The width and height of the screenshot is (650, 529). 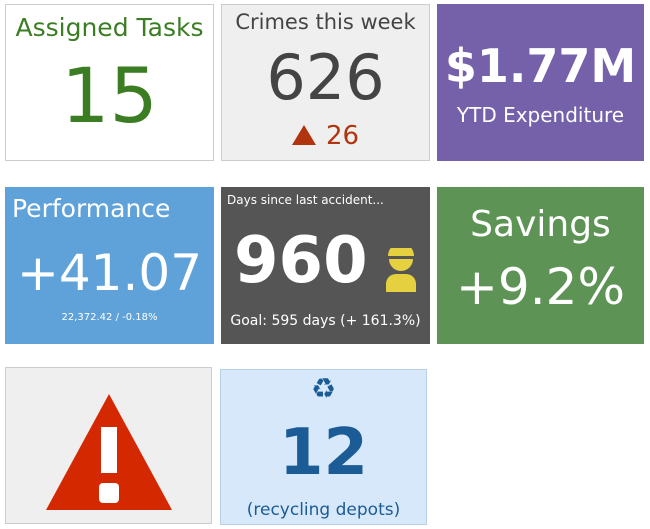 I want to click on tile-title: Assigned Tasks, so click(x=109, y=27).